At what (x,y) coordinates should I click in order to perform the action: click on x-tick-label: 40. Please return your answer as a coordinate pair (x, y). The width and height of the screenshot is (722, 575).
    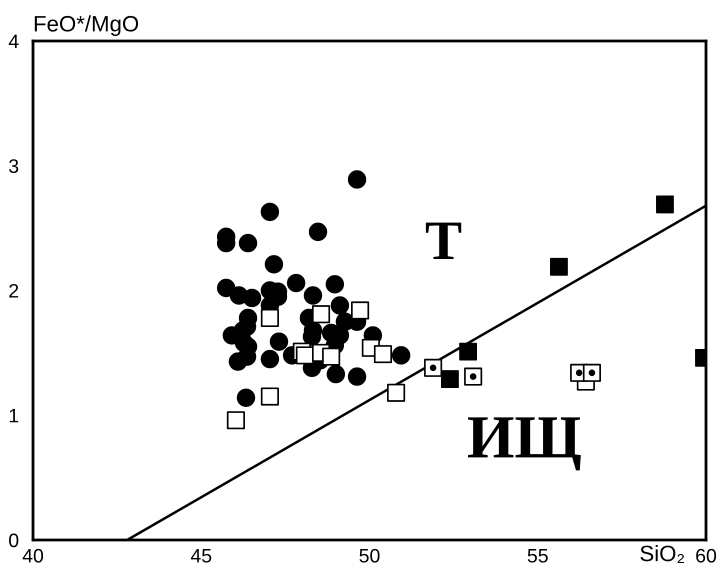
    Looking at the image, I should click on (33, 555).